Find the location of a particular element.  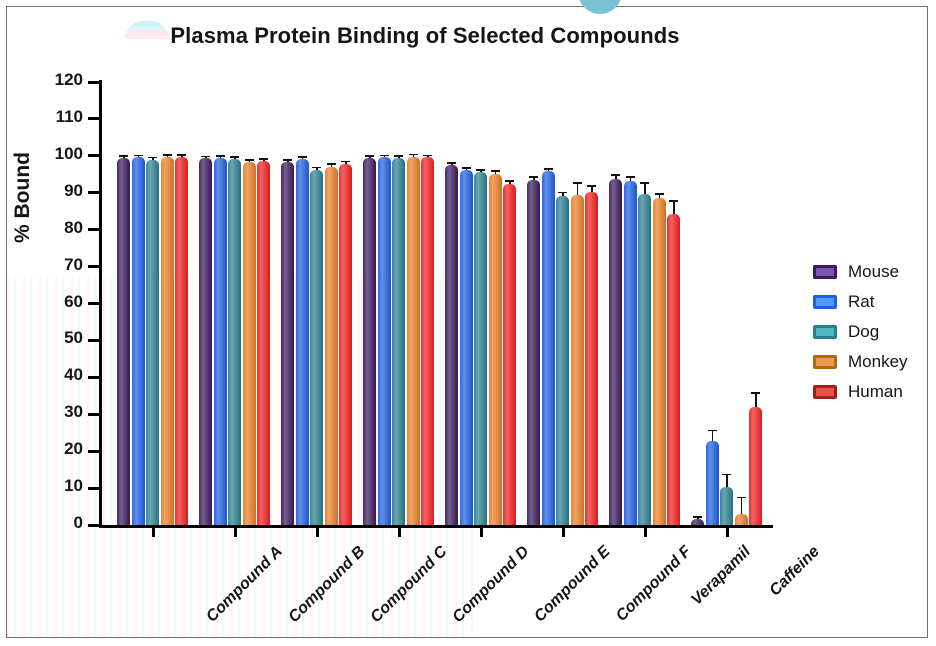

legend-item: Dog is located at coordinates (870, 332).